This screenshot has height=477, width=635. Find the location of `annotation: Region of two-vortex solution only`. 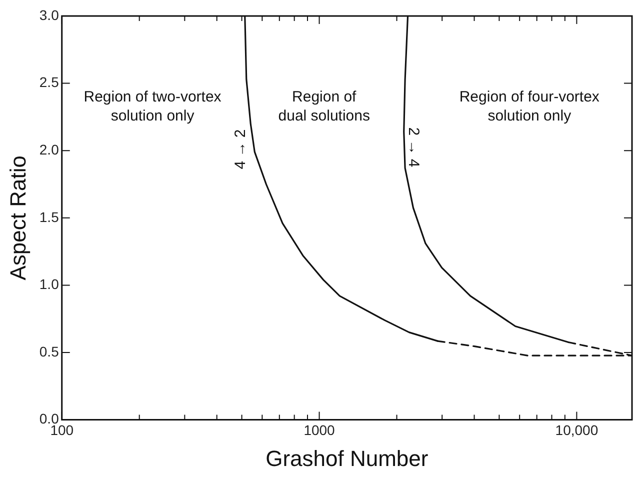

annotation: Region of two-vortex solution only is located at coordinates (153, 106).